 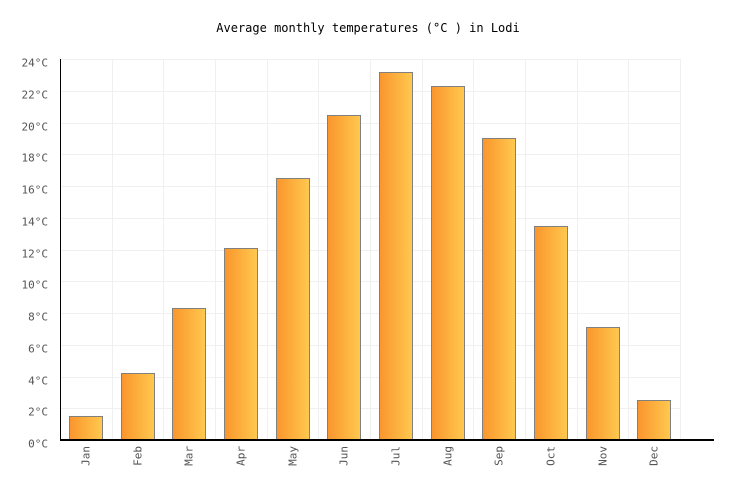 I want to click on x-axis-tick-label-sep: Sep, so click(x=499, y=456).